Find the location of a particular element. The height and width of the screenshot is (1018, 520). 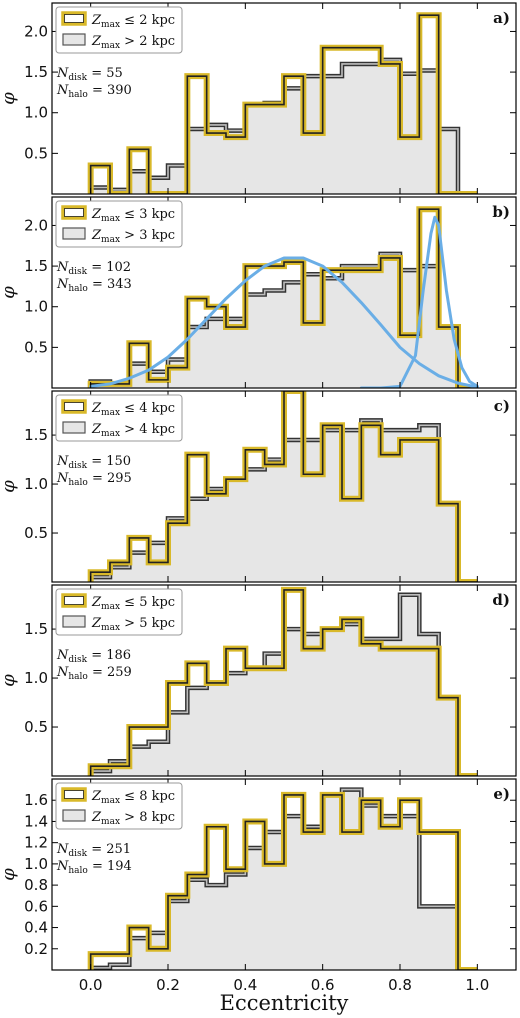

x-tick-labels: 0.0 0.2 0.4 0.6 0.8 1.0 is located at coordinates (284, 985).